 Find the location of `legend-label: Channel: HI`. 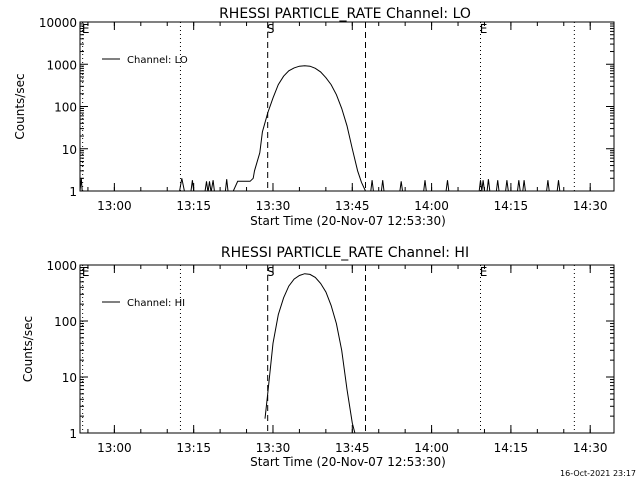

legend-label: Channel: HI is located at coordinates (156, 303).